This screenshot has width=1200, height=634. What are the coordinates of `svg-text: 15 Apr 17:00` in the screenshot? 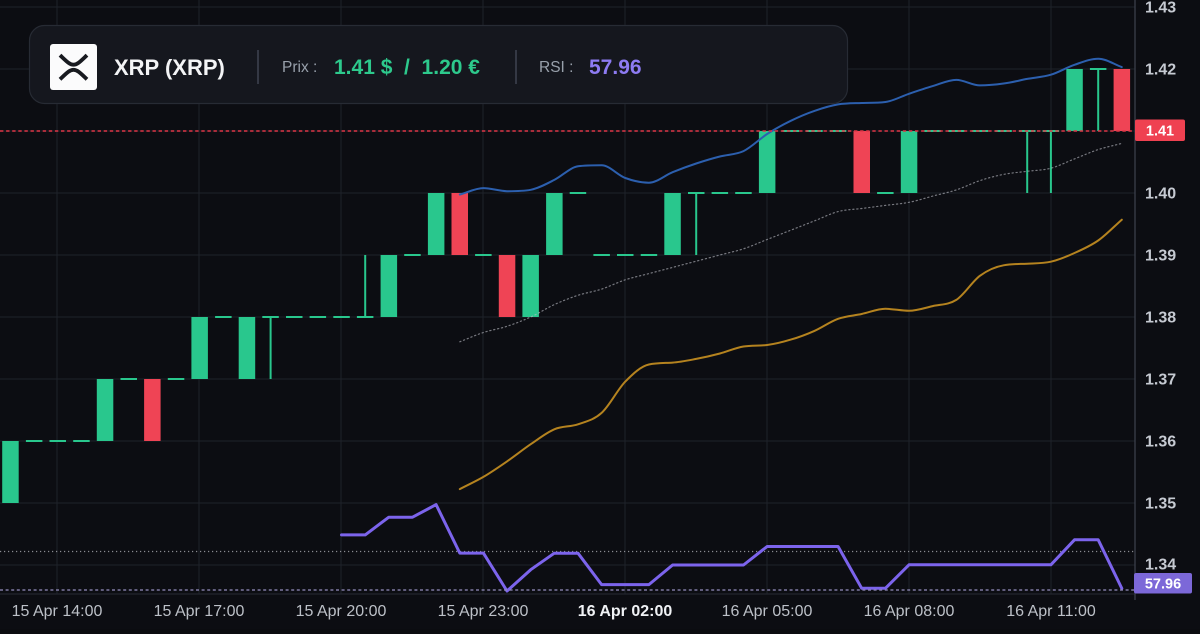 It's located at (199, 611).